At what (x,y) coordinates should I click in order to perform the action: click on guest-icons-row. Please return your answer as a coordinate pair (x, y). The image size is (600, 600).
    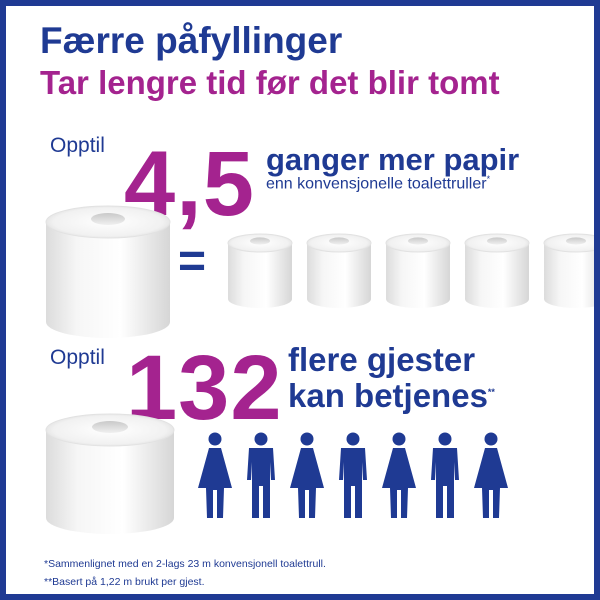
    Looking at the image, I should click on (356, 476).